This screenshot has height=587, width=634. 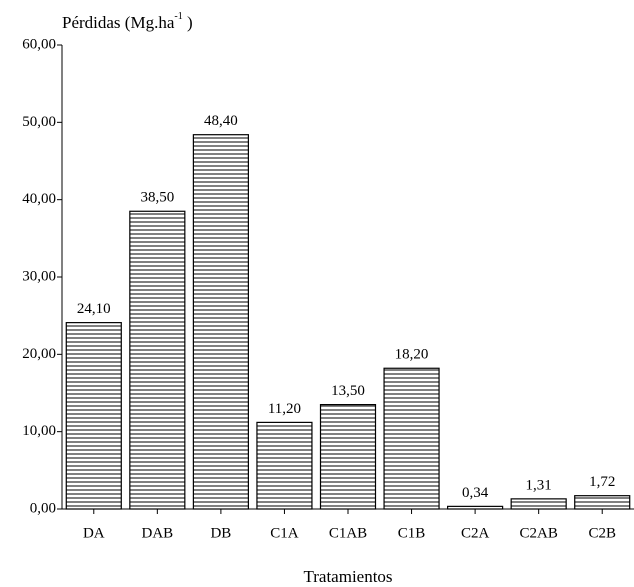 I want to click on y-axis-title: Pérdidas (Mg.ha-1 ), so click(x=127, y=21).